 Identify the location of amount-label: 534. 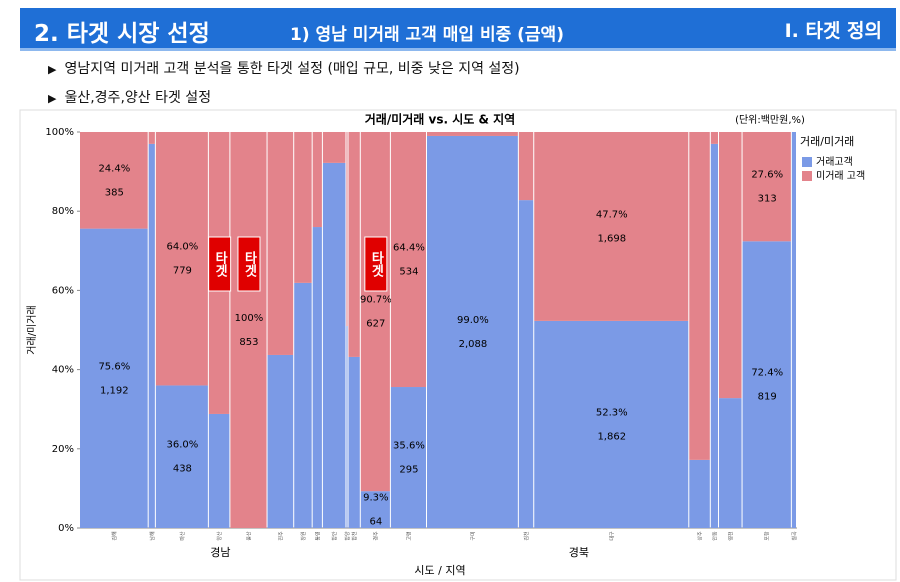
(408, 272).